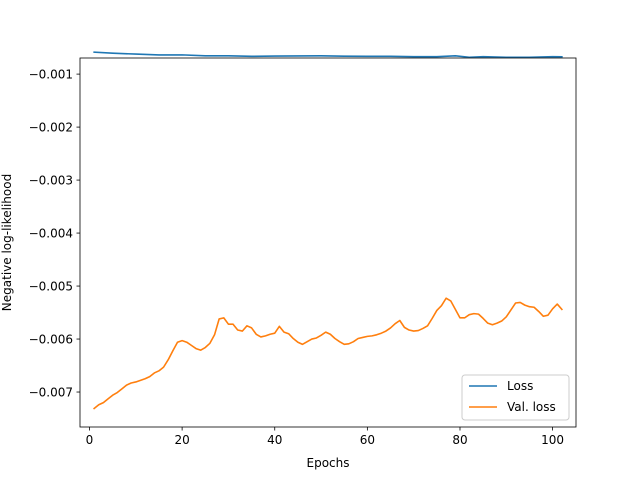 This screenshot has width=640, height=480. What do you see at coordinates (51, 75) in the screenshot?
I see `y-tick-label: −0.001` at bounding box center [51, 75].